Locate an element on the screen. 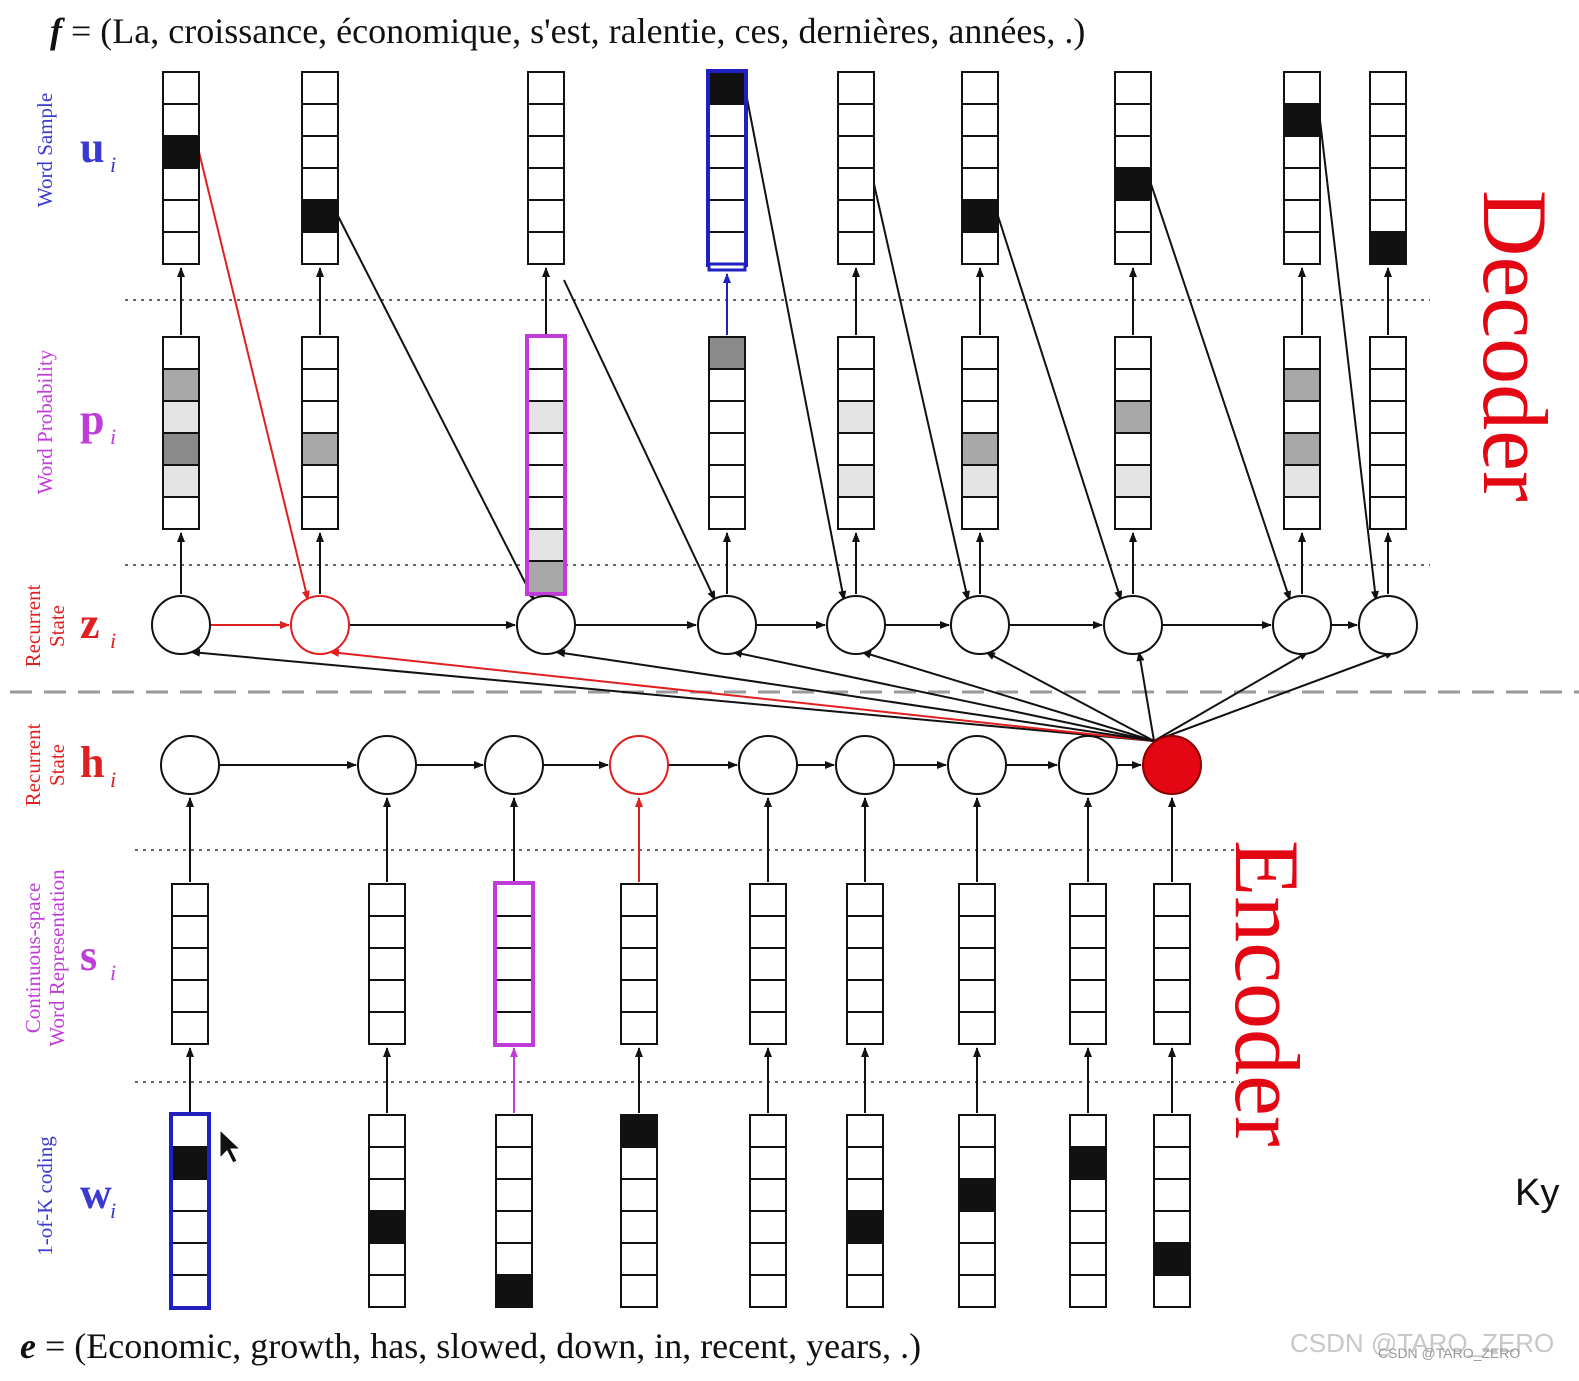 This screenshot has height=1381, width=1579. row-subscript-w: i is located at coordinates (113, 1210).